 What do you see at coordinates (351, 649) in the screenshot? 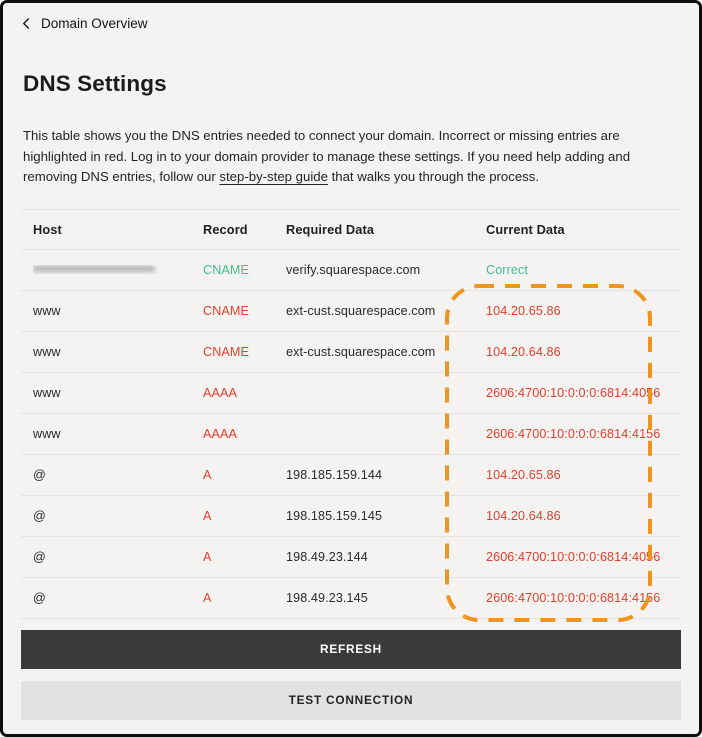
I see `refresh-button: REFRESH` at bounding box center [351, 649].